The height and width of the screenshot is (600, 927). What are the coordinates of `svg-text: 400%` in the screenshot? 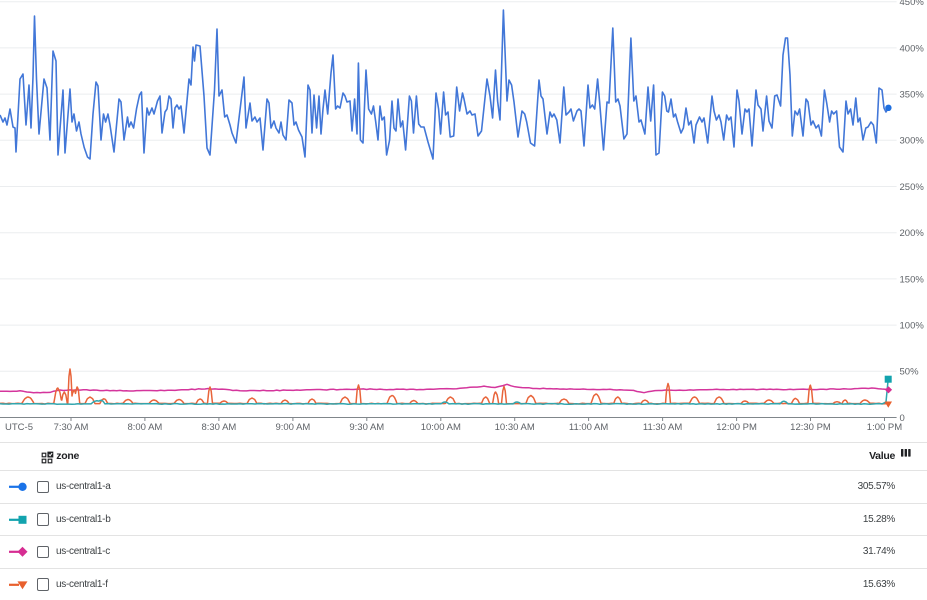 It's located at (912, 48).